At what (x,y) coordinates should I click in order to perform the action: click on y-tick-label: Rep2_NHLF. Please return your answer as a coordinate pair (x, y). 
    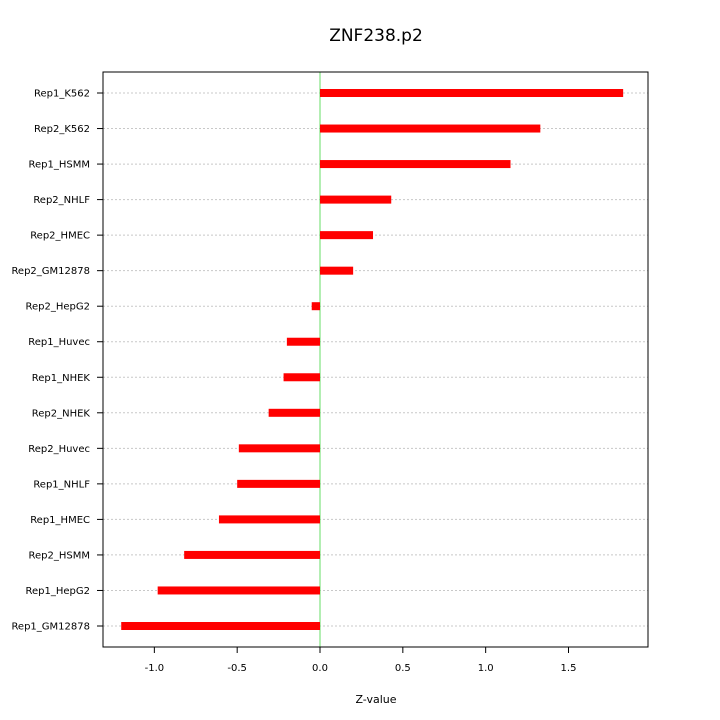
    Looking at the image, I should click on (61, 200).